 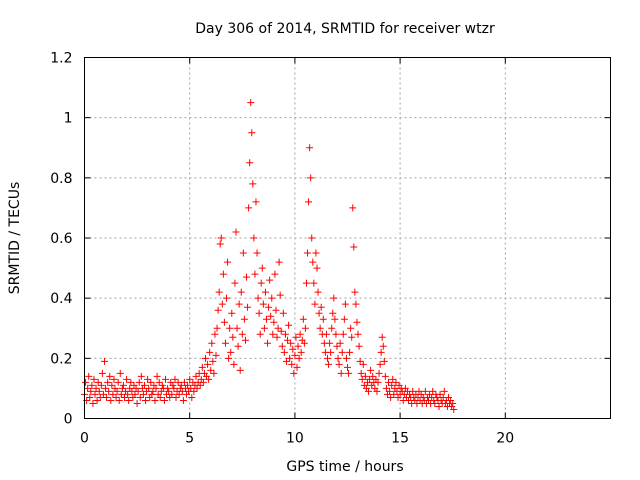 I want to click on x-tick-label: 5, so click(x=189, y=439).